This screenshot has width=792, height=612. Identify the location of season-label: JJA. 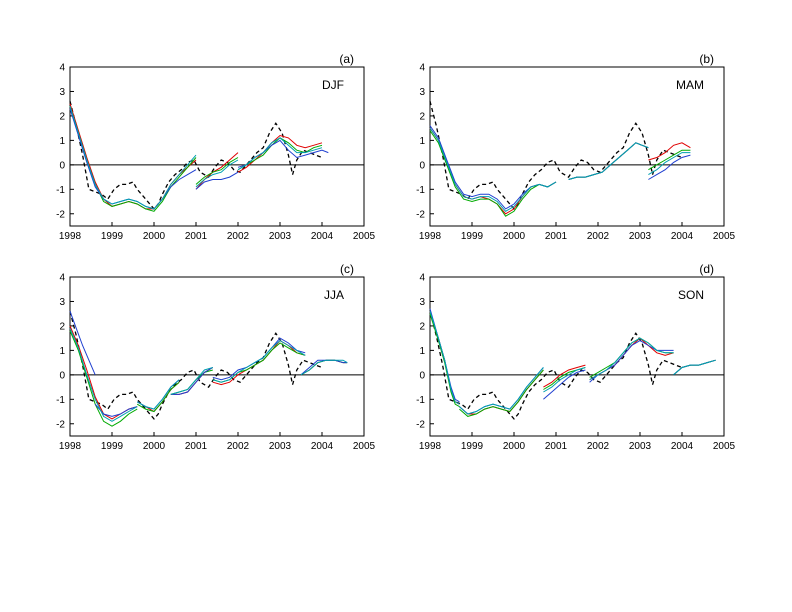
(334, 295).